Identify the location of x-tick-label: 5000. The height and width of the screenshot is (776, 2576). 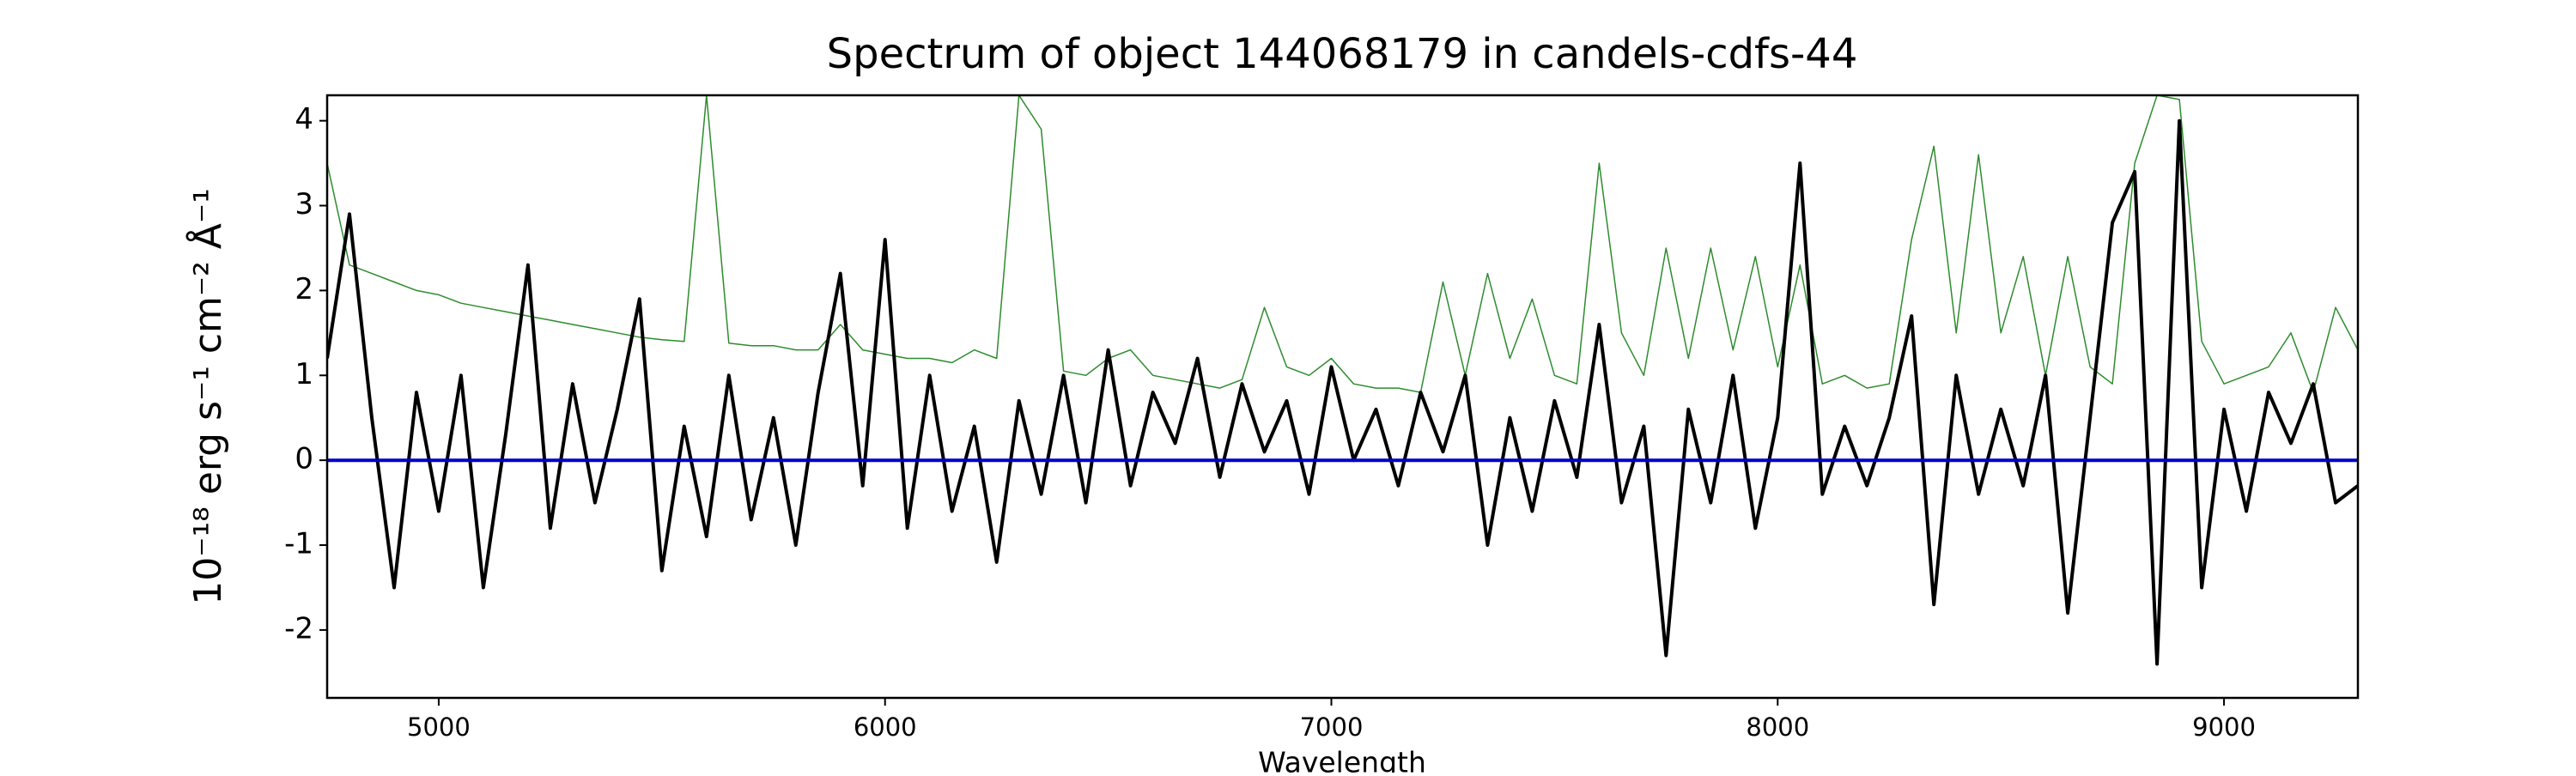
(439, 727).